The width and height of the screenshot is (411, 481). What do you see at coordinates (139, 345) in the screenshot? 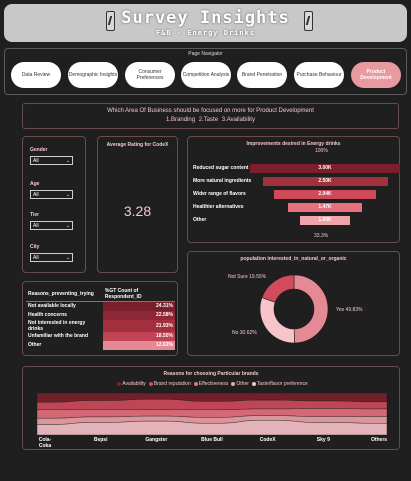
I see `reason-percent-cell: 12.63%` at bounding box center [139, 345].